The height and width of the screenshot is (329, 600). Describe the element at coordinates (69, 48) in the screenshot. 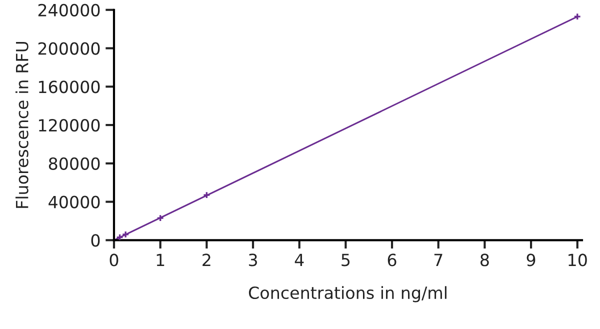

I see `y-tick-label: 200000` at that location.